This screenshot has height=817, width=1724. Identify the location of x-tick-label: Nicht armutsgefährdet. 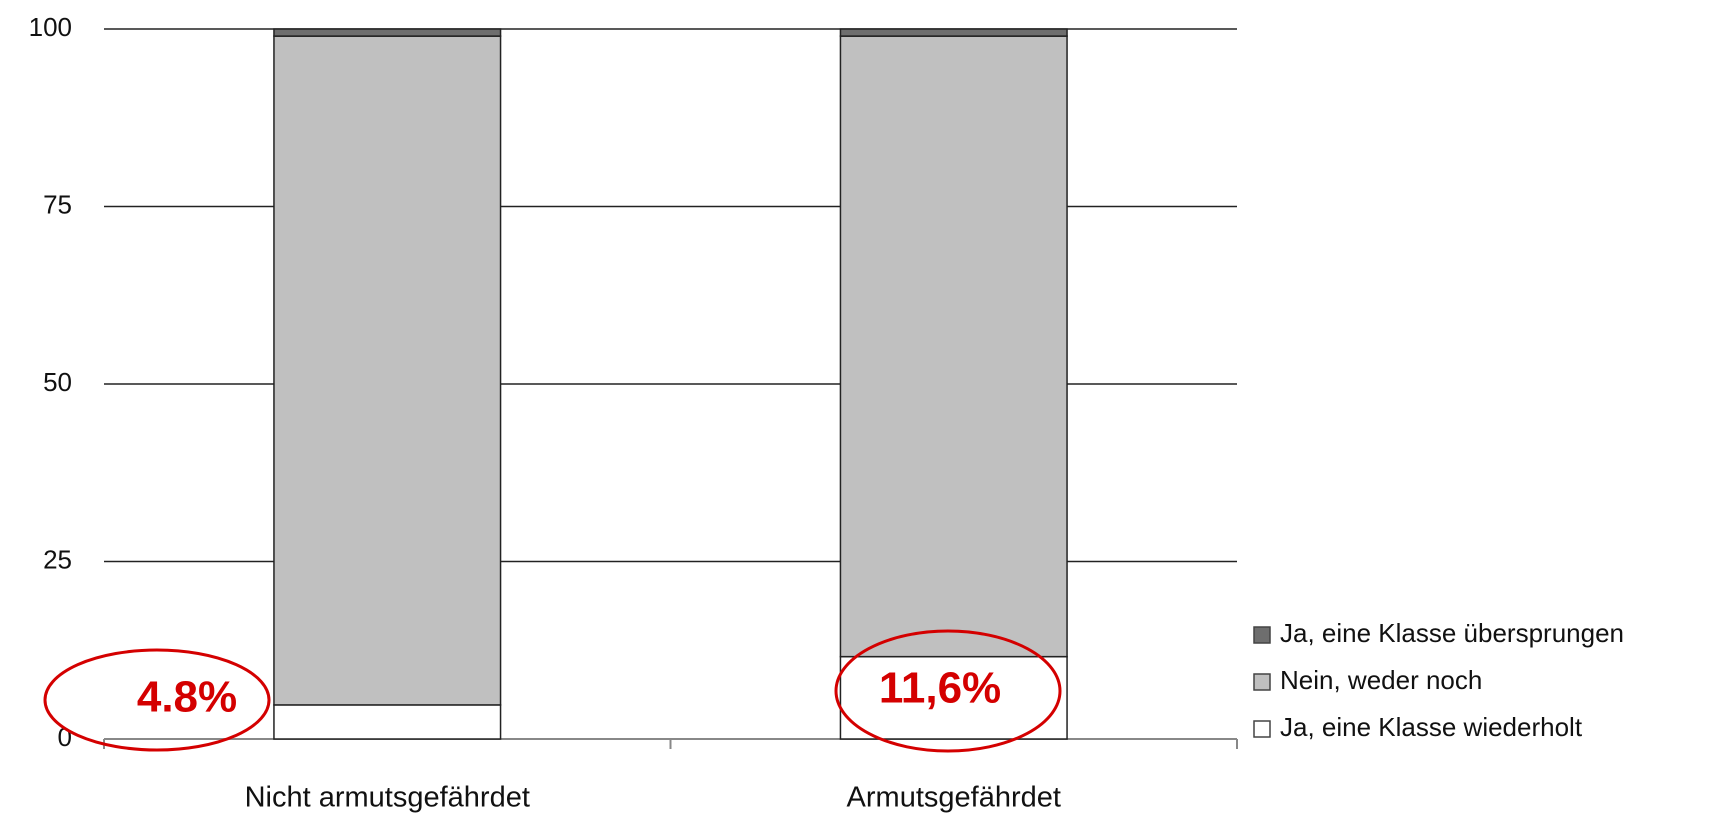
(387, 798).